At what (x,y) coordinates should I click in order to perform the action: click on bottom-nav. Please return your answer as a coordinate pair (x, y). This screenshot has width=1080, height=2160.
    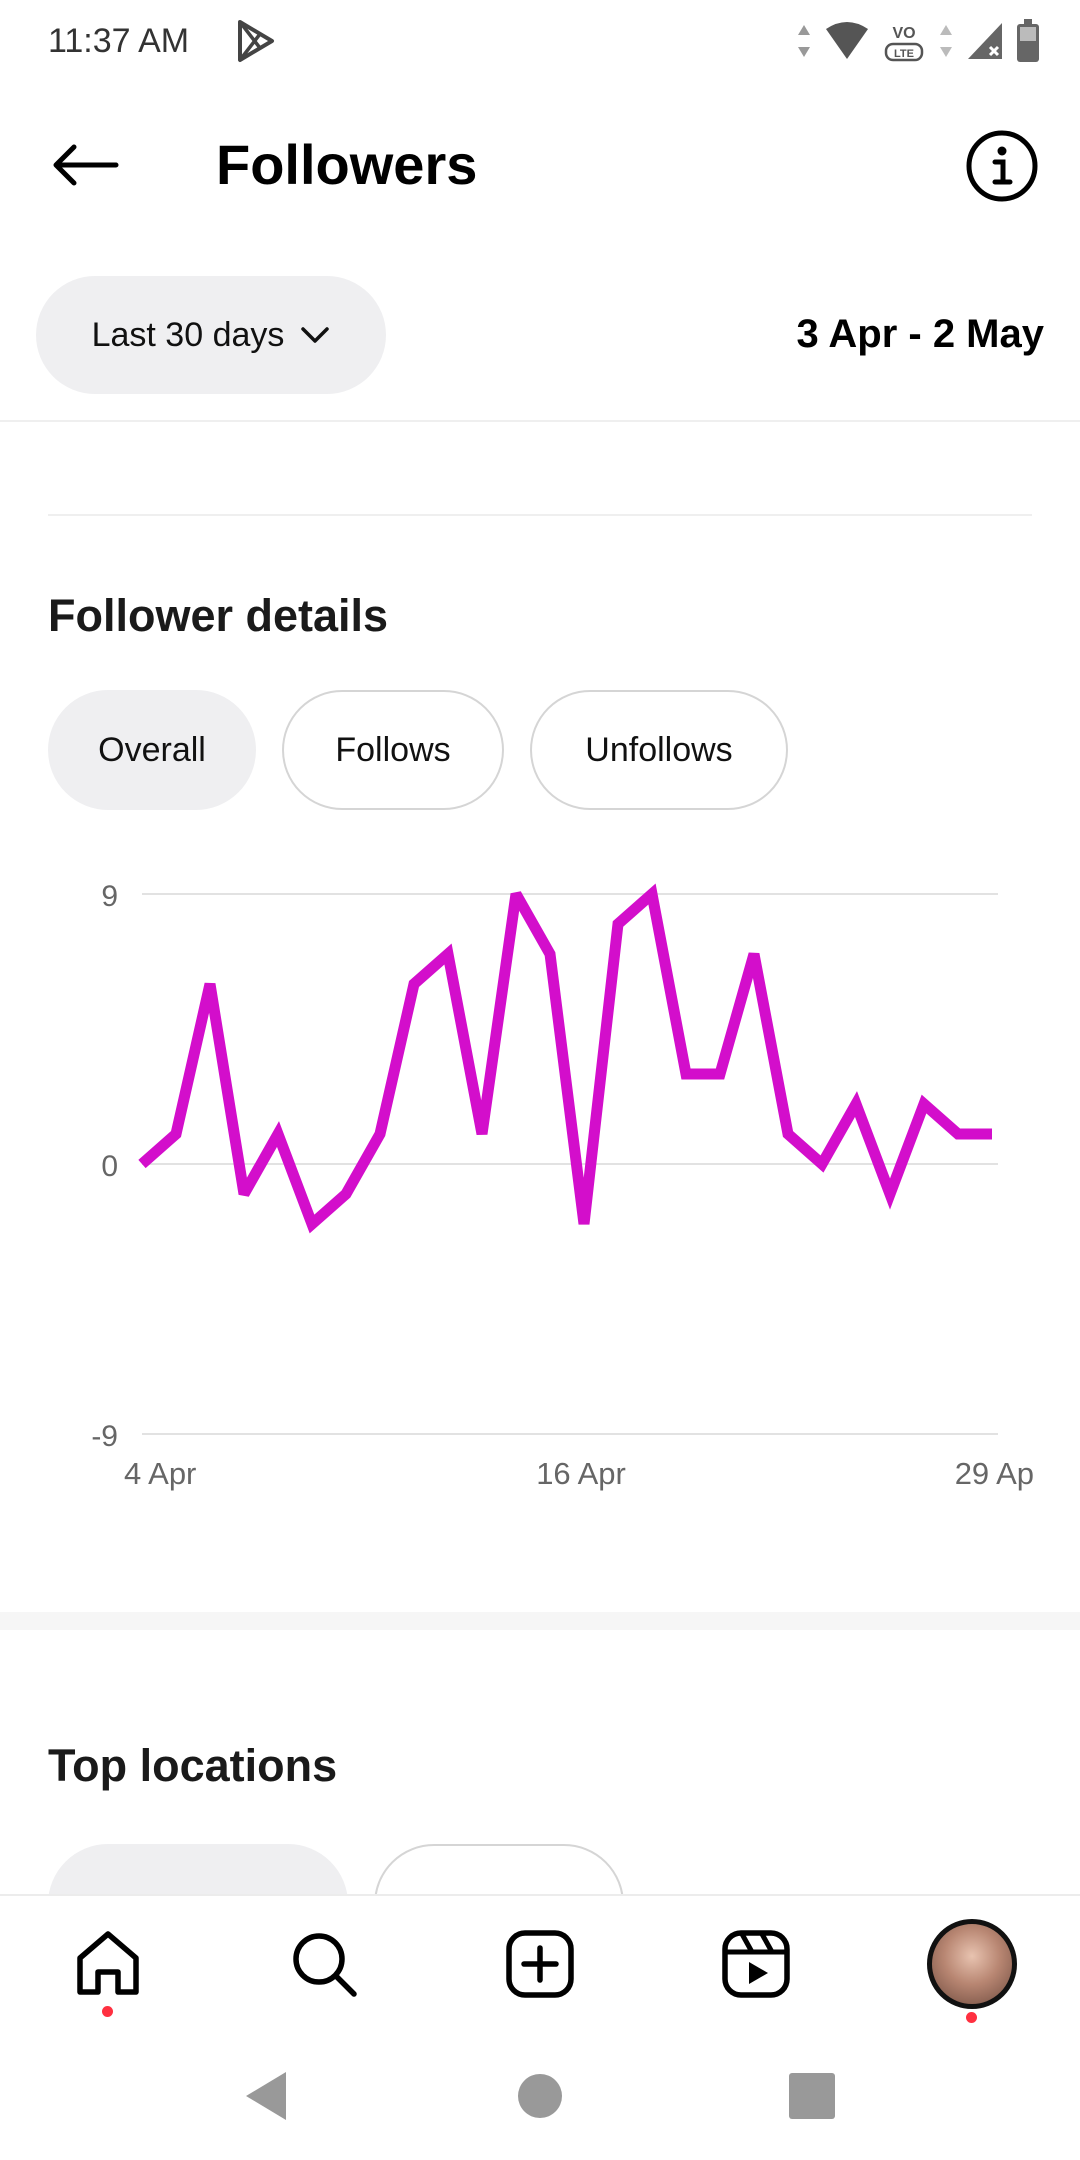
    Looking at the image, I should click on (540, 1962).